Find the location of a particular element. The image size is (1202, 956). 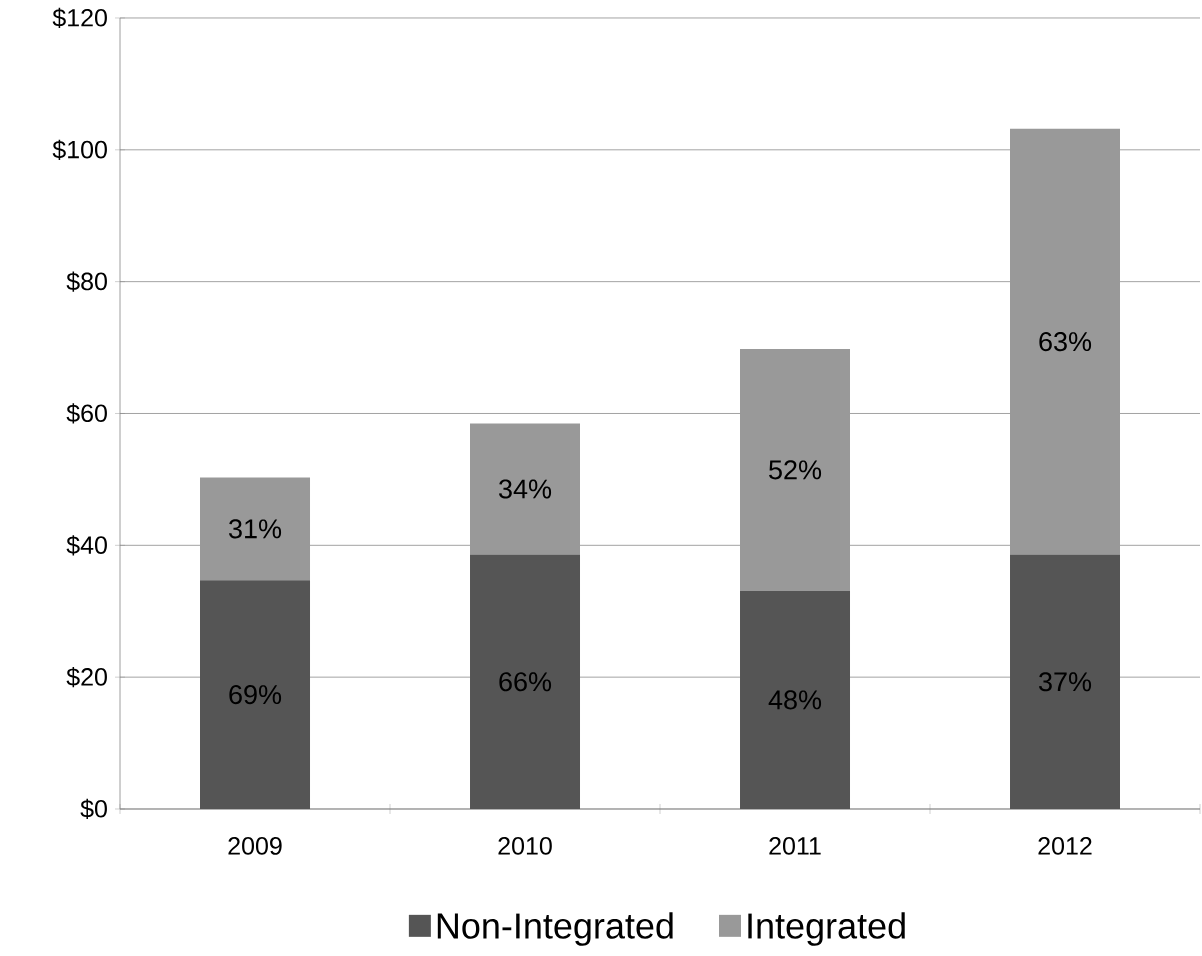

y-tick-label: $120 is located at coordinates (79, 18).